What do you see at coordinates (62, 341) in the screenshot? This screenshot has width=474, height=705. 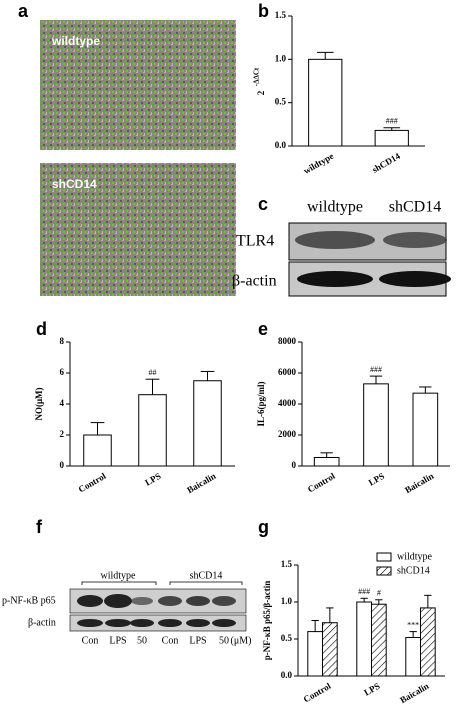 I see `y-tick-label: 8` at bounding box center [62, 341].